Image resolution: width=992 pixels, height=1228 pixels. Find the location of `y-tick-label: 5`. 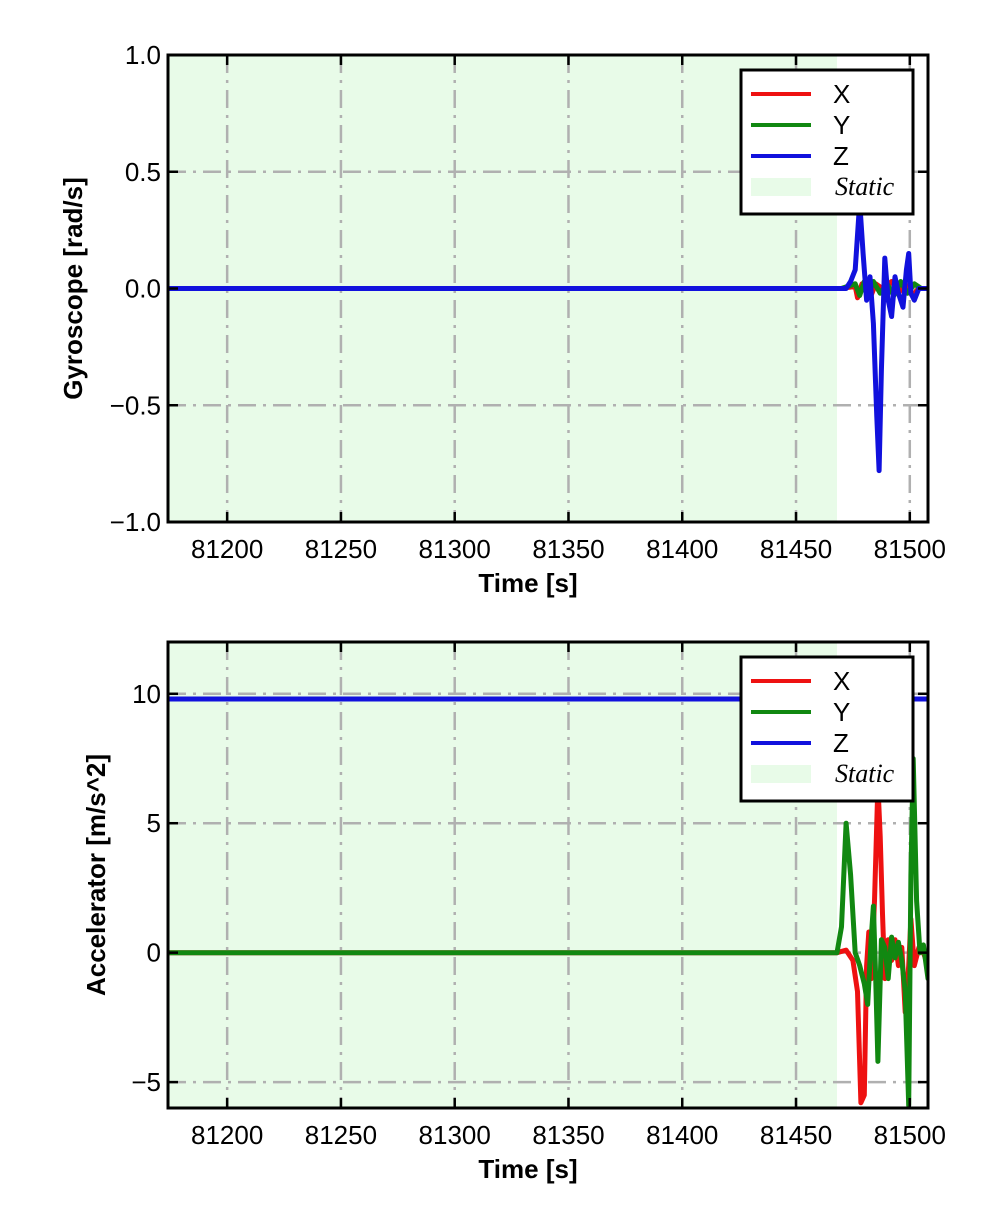

y-tick-label: 5 is located at coordinates (154, 823).